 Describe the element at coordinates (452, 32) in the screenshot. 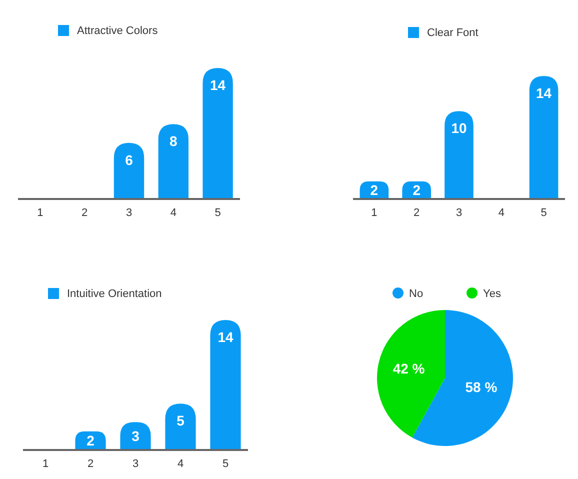

I see `legend-label: Clear Font` at that location.